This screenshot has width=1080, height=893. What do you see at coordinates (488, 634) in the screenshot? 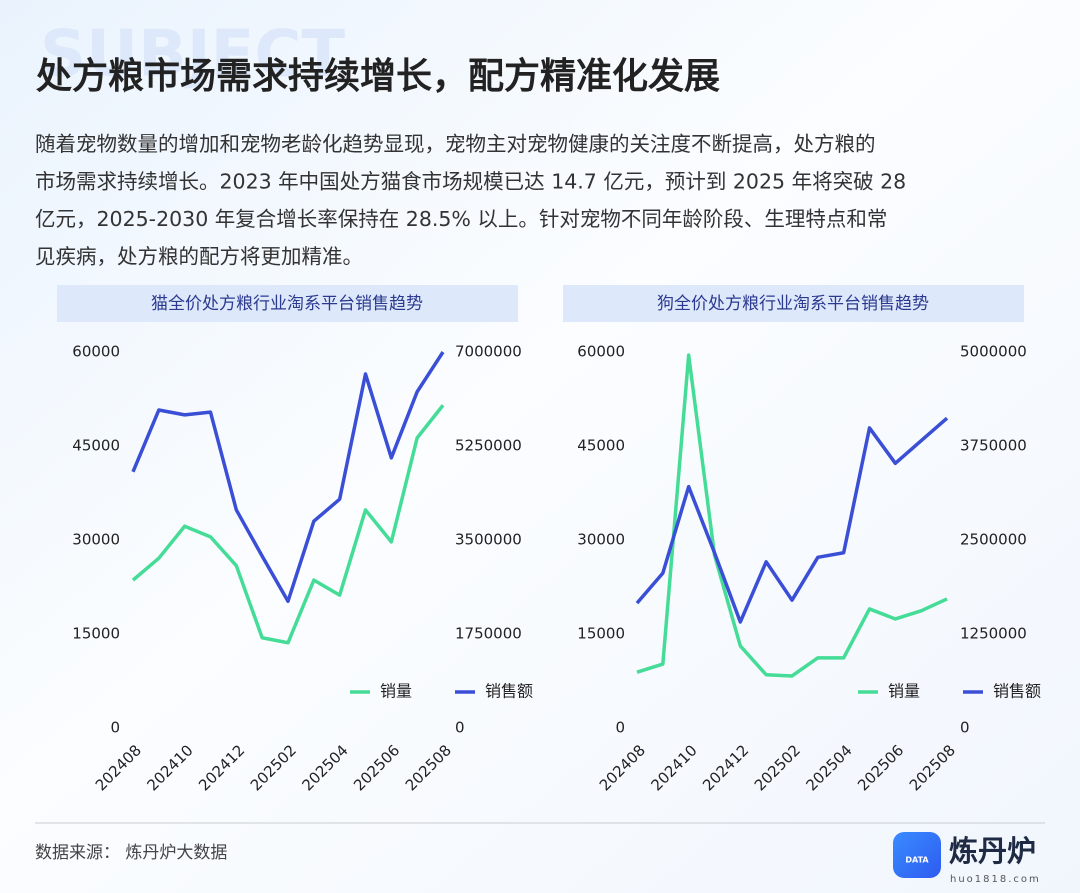
I see `y2-tick-label: 1750000` at bounding box center [488, 634].